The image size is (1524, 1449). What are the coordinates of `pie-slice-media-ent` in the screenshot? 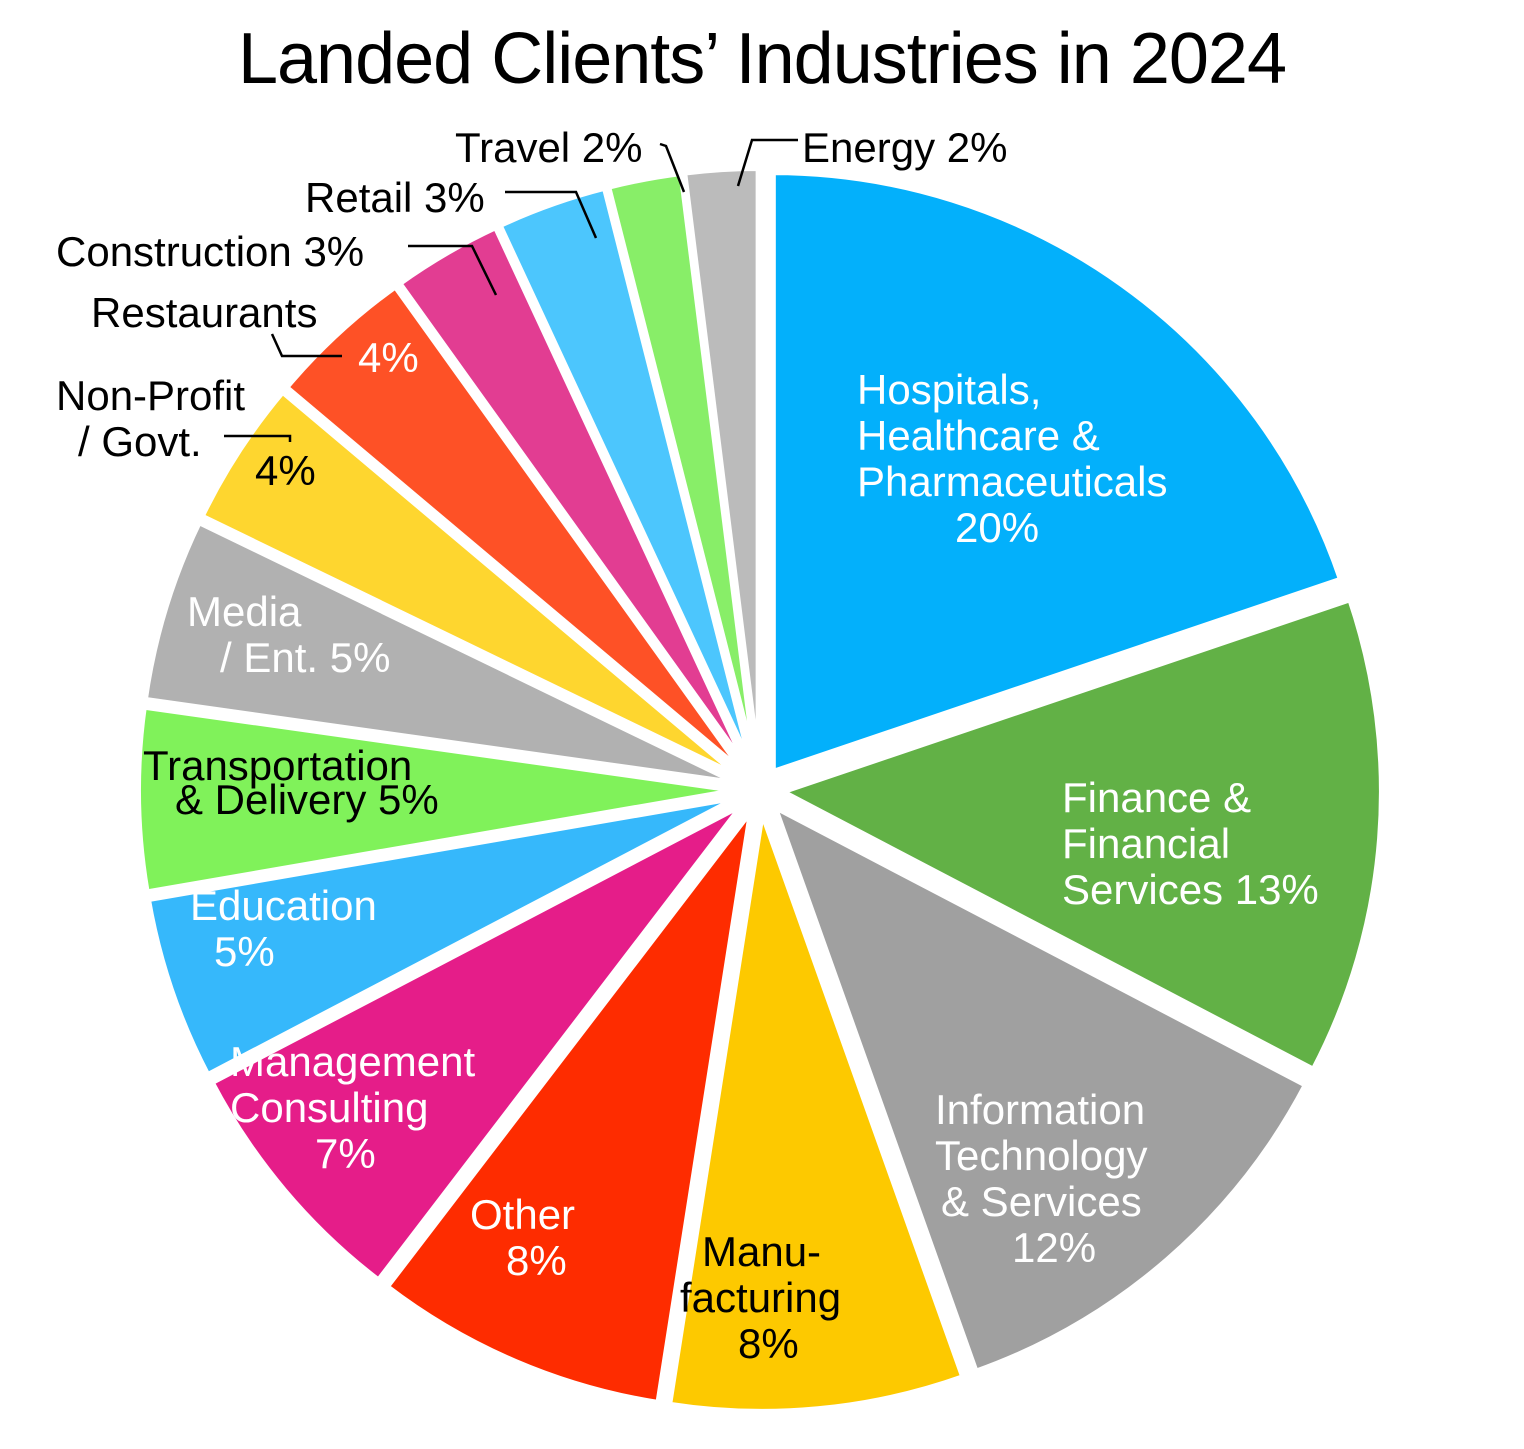 It's located at (441, 652).